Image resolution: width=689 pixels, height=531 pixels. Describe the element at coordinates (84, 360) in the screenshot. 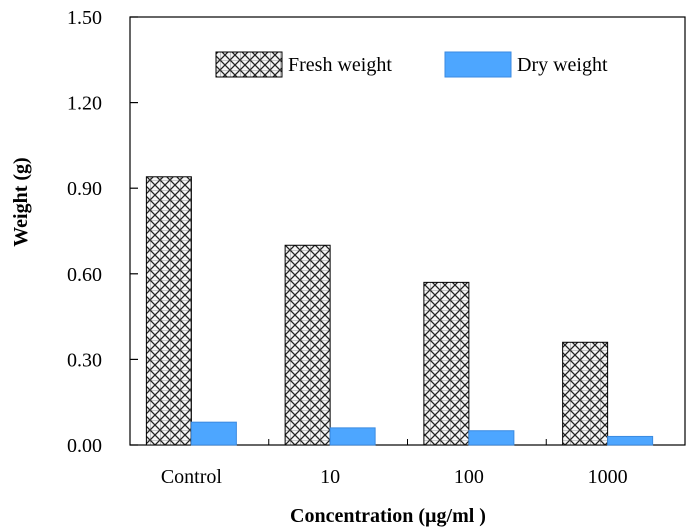

I see `y-tick-label: 0.30` at that location.